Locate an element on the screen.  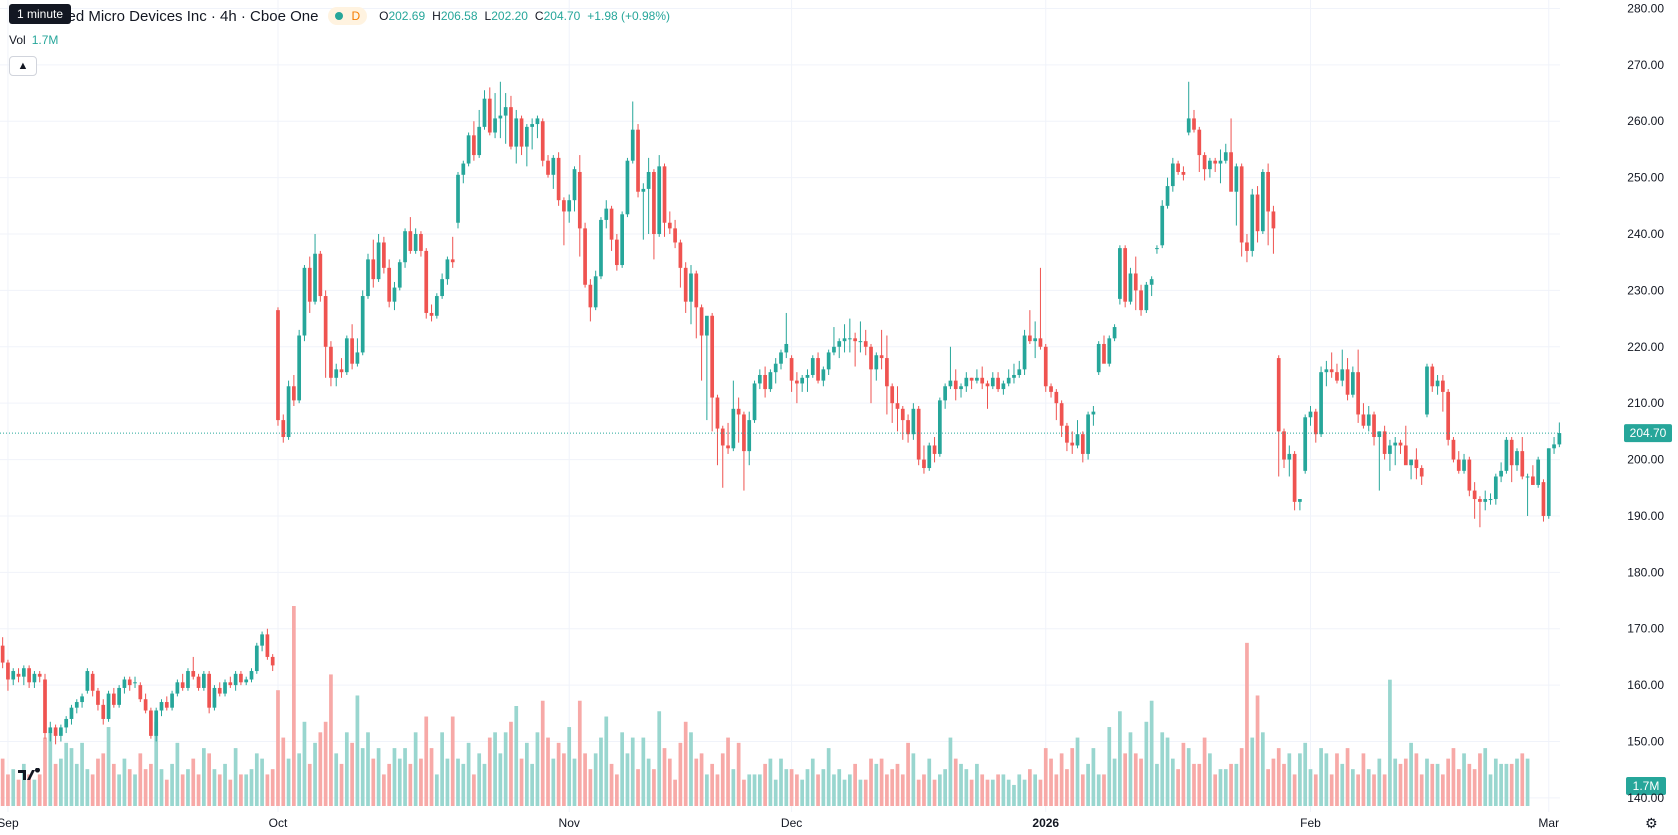
open-value: 202.69 is located at coordinates (407, 16).